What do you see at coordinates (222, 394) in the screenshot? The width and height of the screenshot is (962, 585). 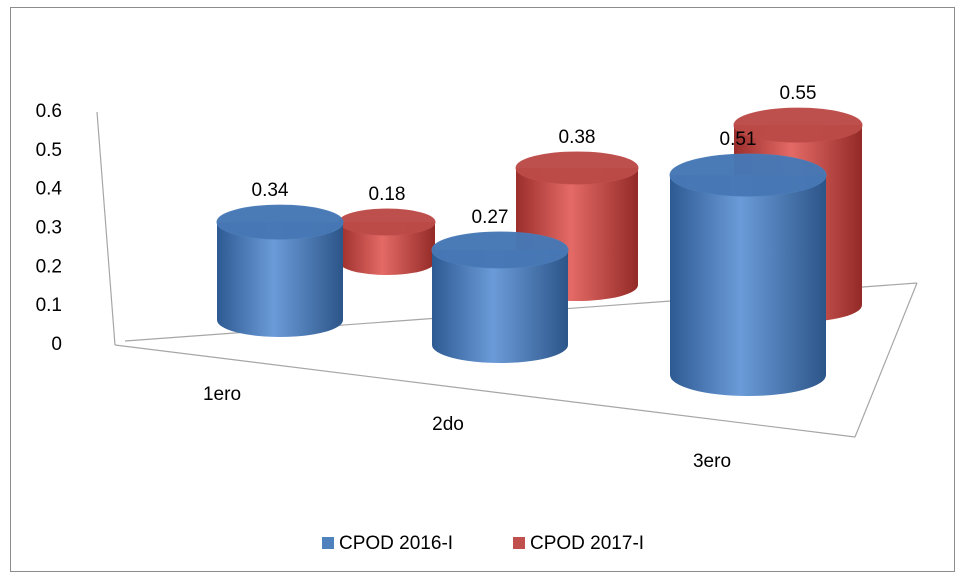 I see `x-tick-label: 1ero` at bounding box center [222, 394].